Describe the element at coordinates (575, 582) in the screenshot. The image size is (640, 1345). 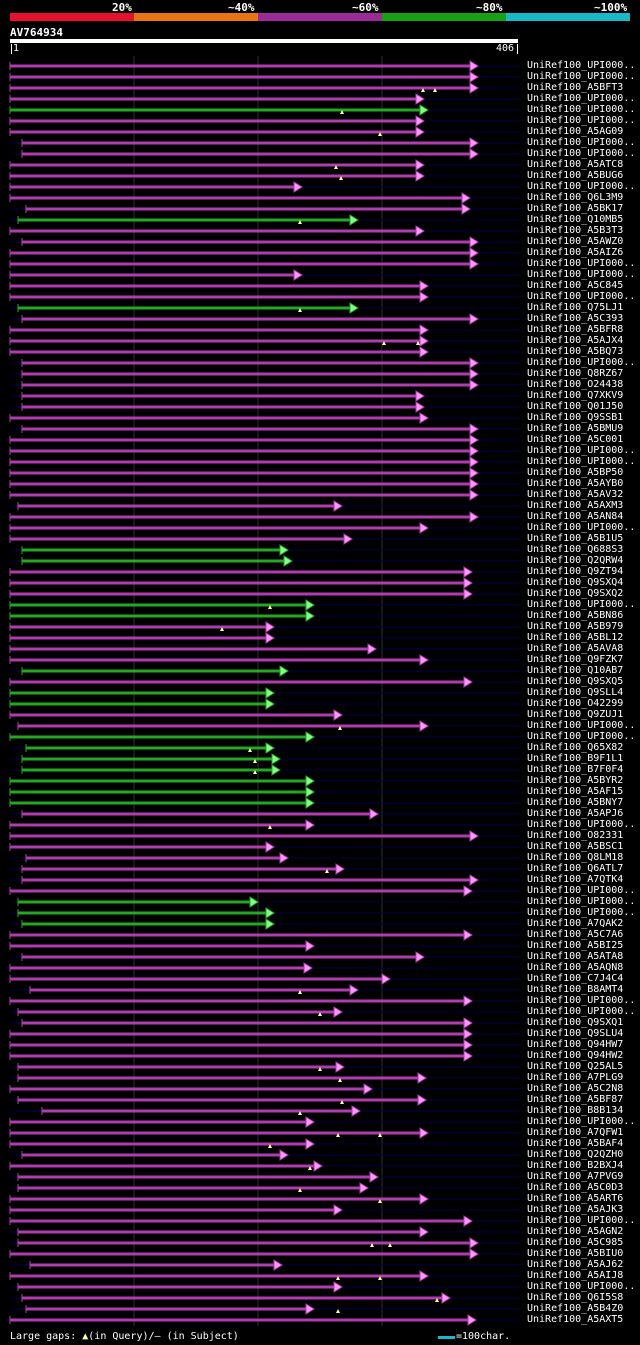
I see `hit-label: UniRef100_Q9SXQ4` at that location.